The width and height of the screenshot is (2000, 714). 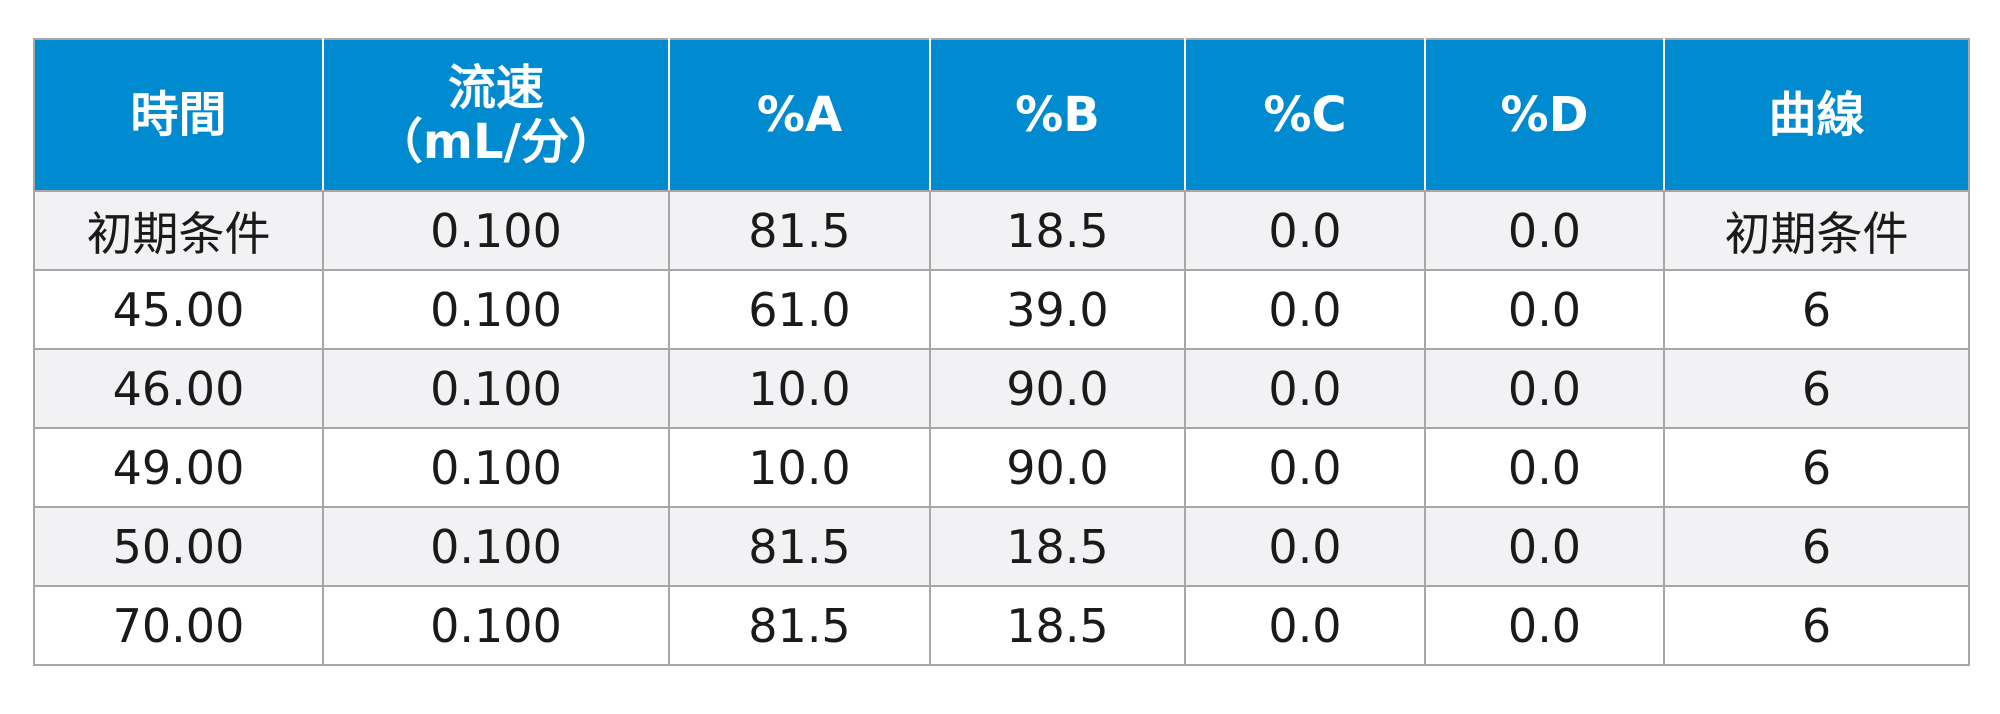 I want to click on header-flow-rate: 流速 （mL/分）, so click(x=496, y=115).